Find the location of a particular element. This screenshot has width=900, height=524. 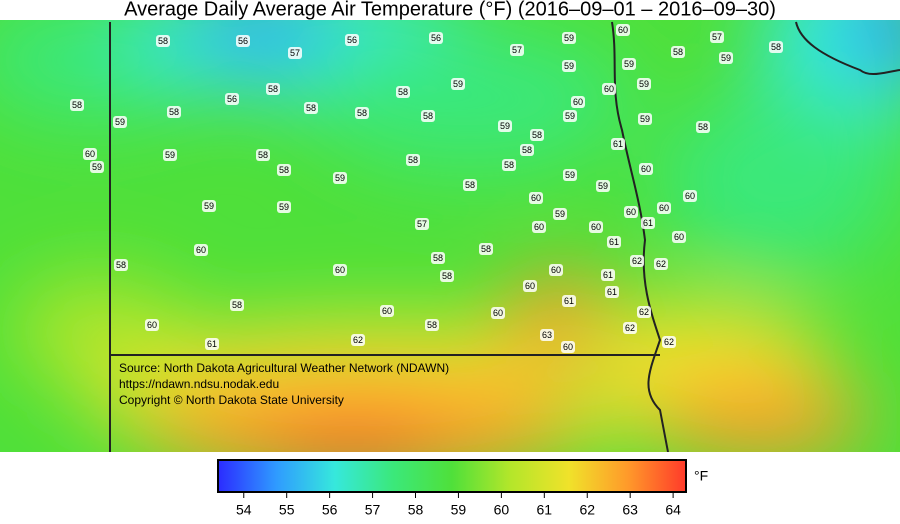

colorbar-tick-label: 62 is located at coordinates (587, 510).